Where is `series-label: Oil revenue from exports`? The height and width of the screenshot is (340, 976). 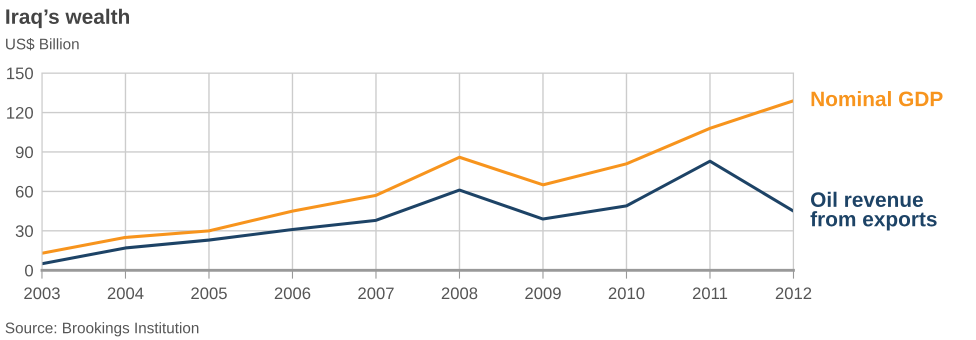 series-label: Oil revenue from exports is located at coordinates (873, 211).